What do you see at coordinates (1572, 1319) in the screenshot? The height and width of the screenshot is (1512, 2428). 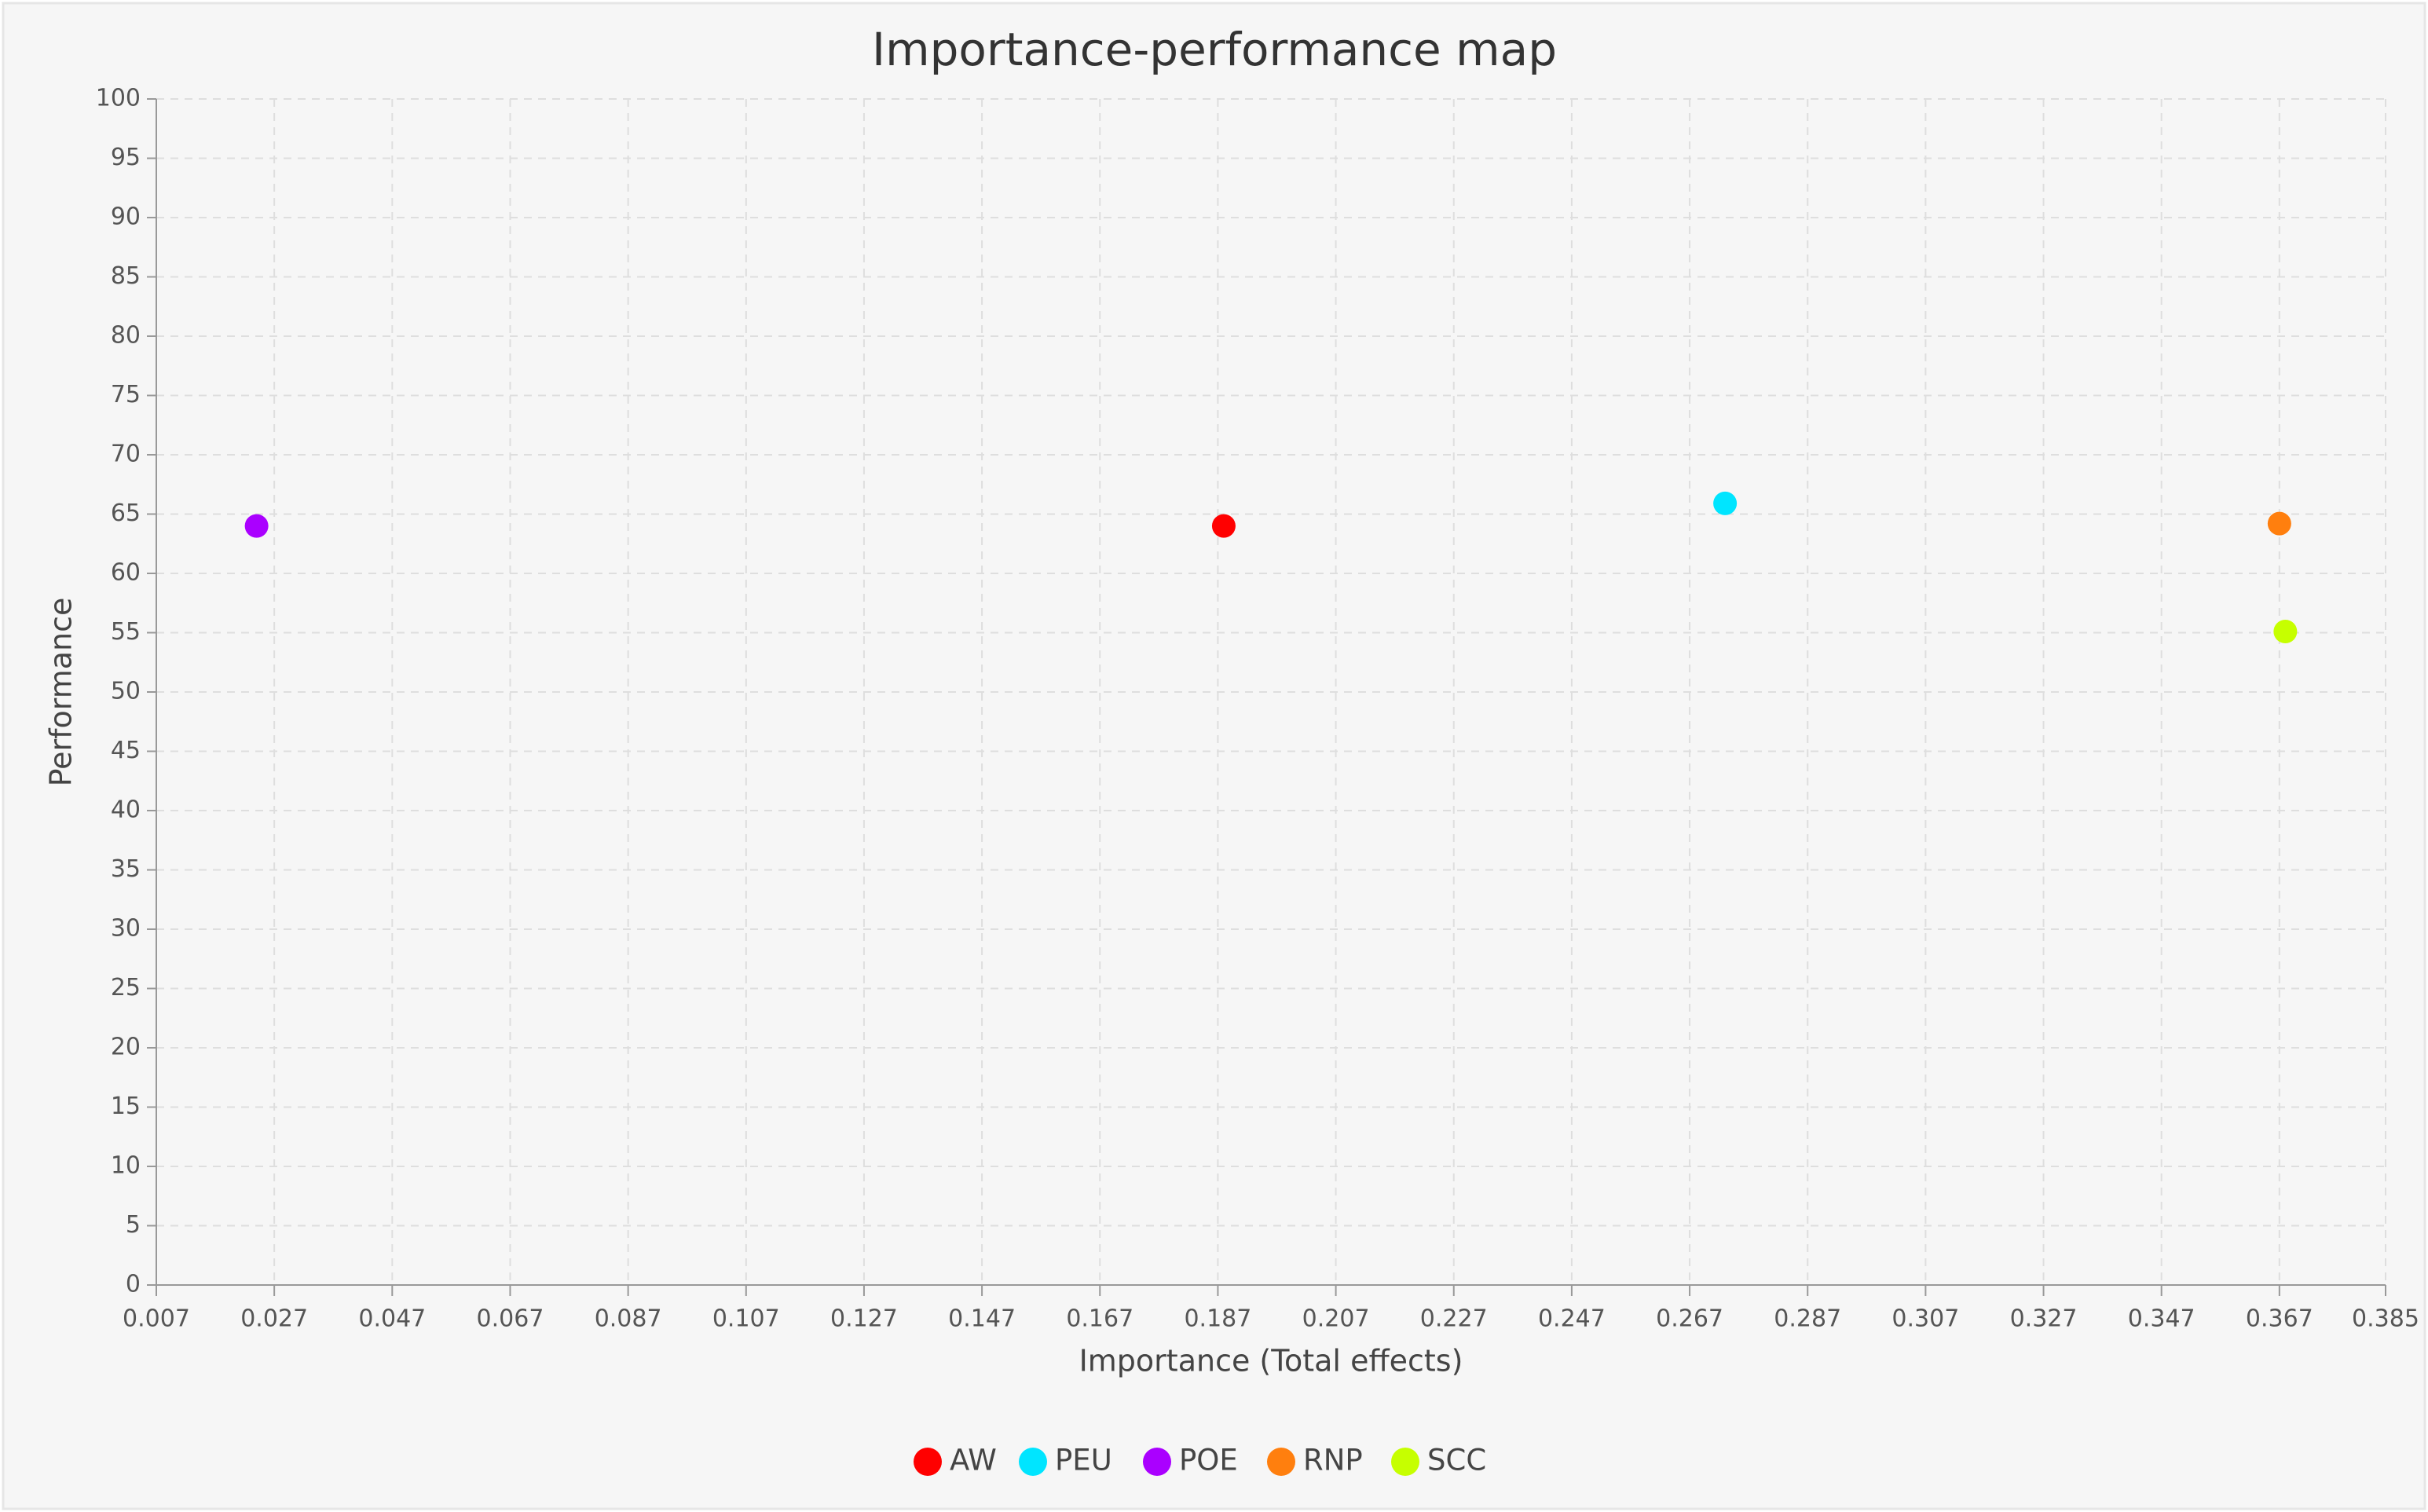 I see `x-tick-label: 0.247` at bounding box center [1572, 1319].